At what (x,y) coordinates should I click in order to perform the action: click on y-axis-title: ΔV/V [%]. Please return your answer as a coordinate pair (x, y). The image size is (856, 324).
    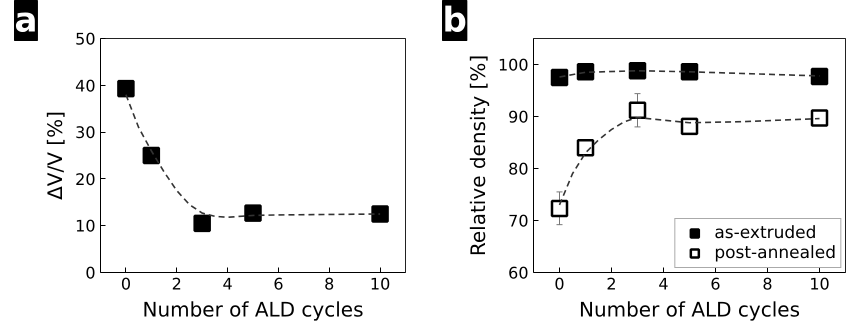
    Looking at the image, I should click on (55, 155).